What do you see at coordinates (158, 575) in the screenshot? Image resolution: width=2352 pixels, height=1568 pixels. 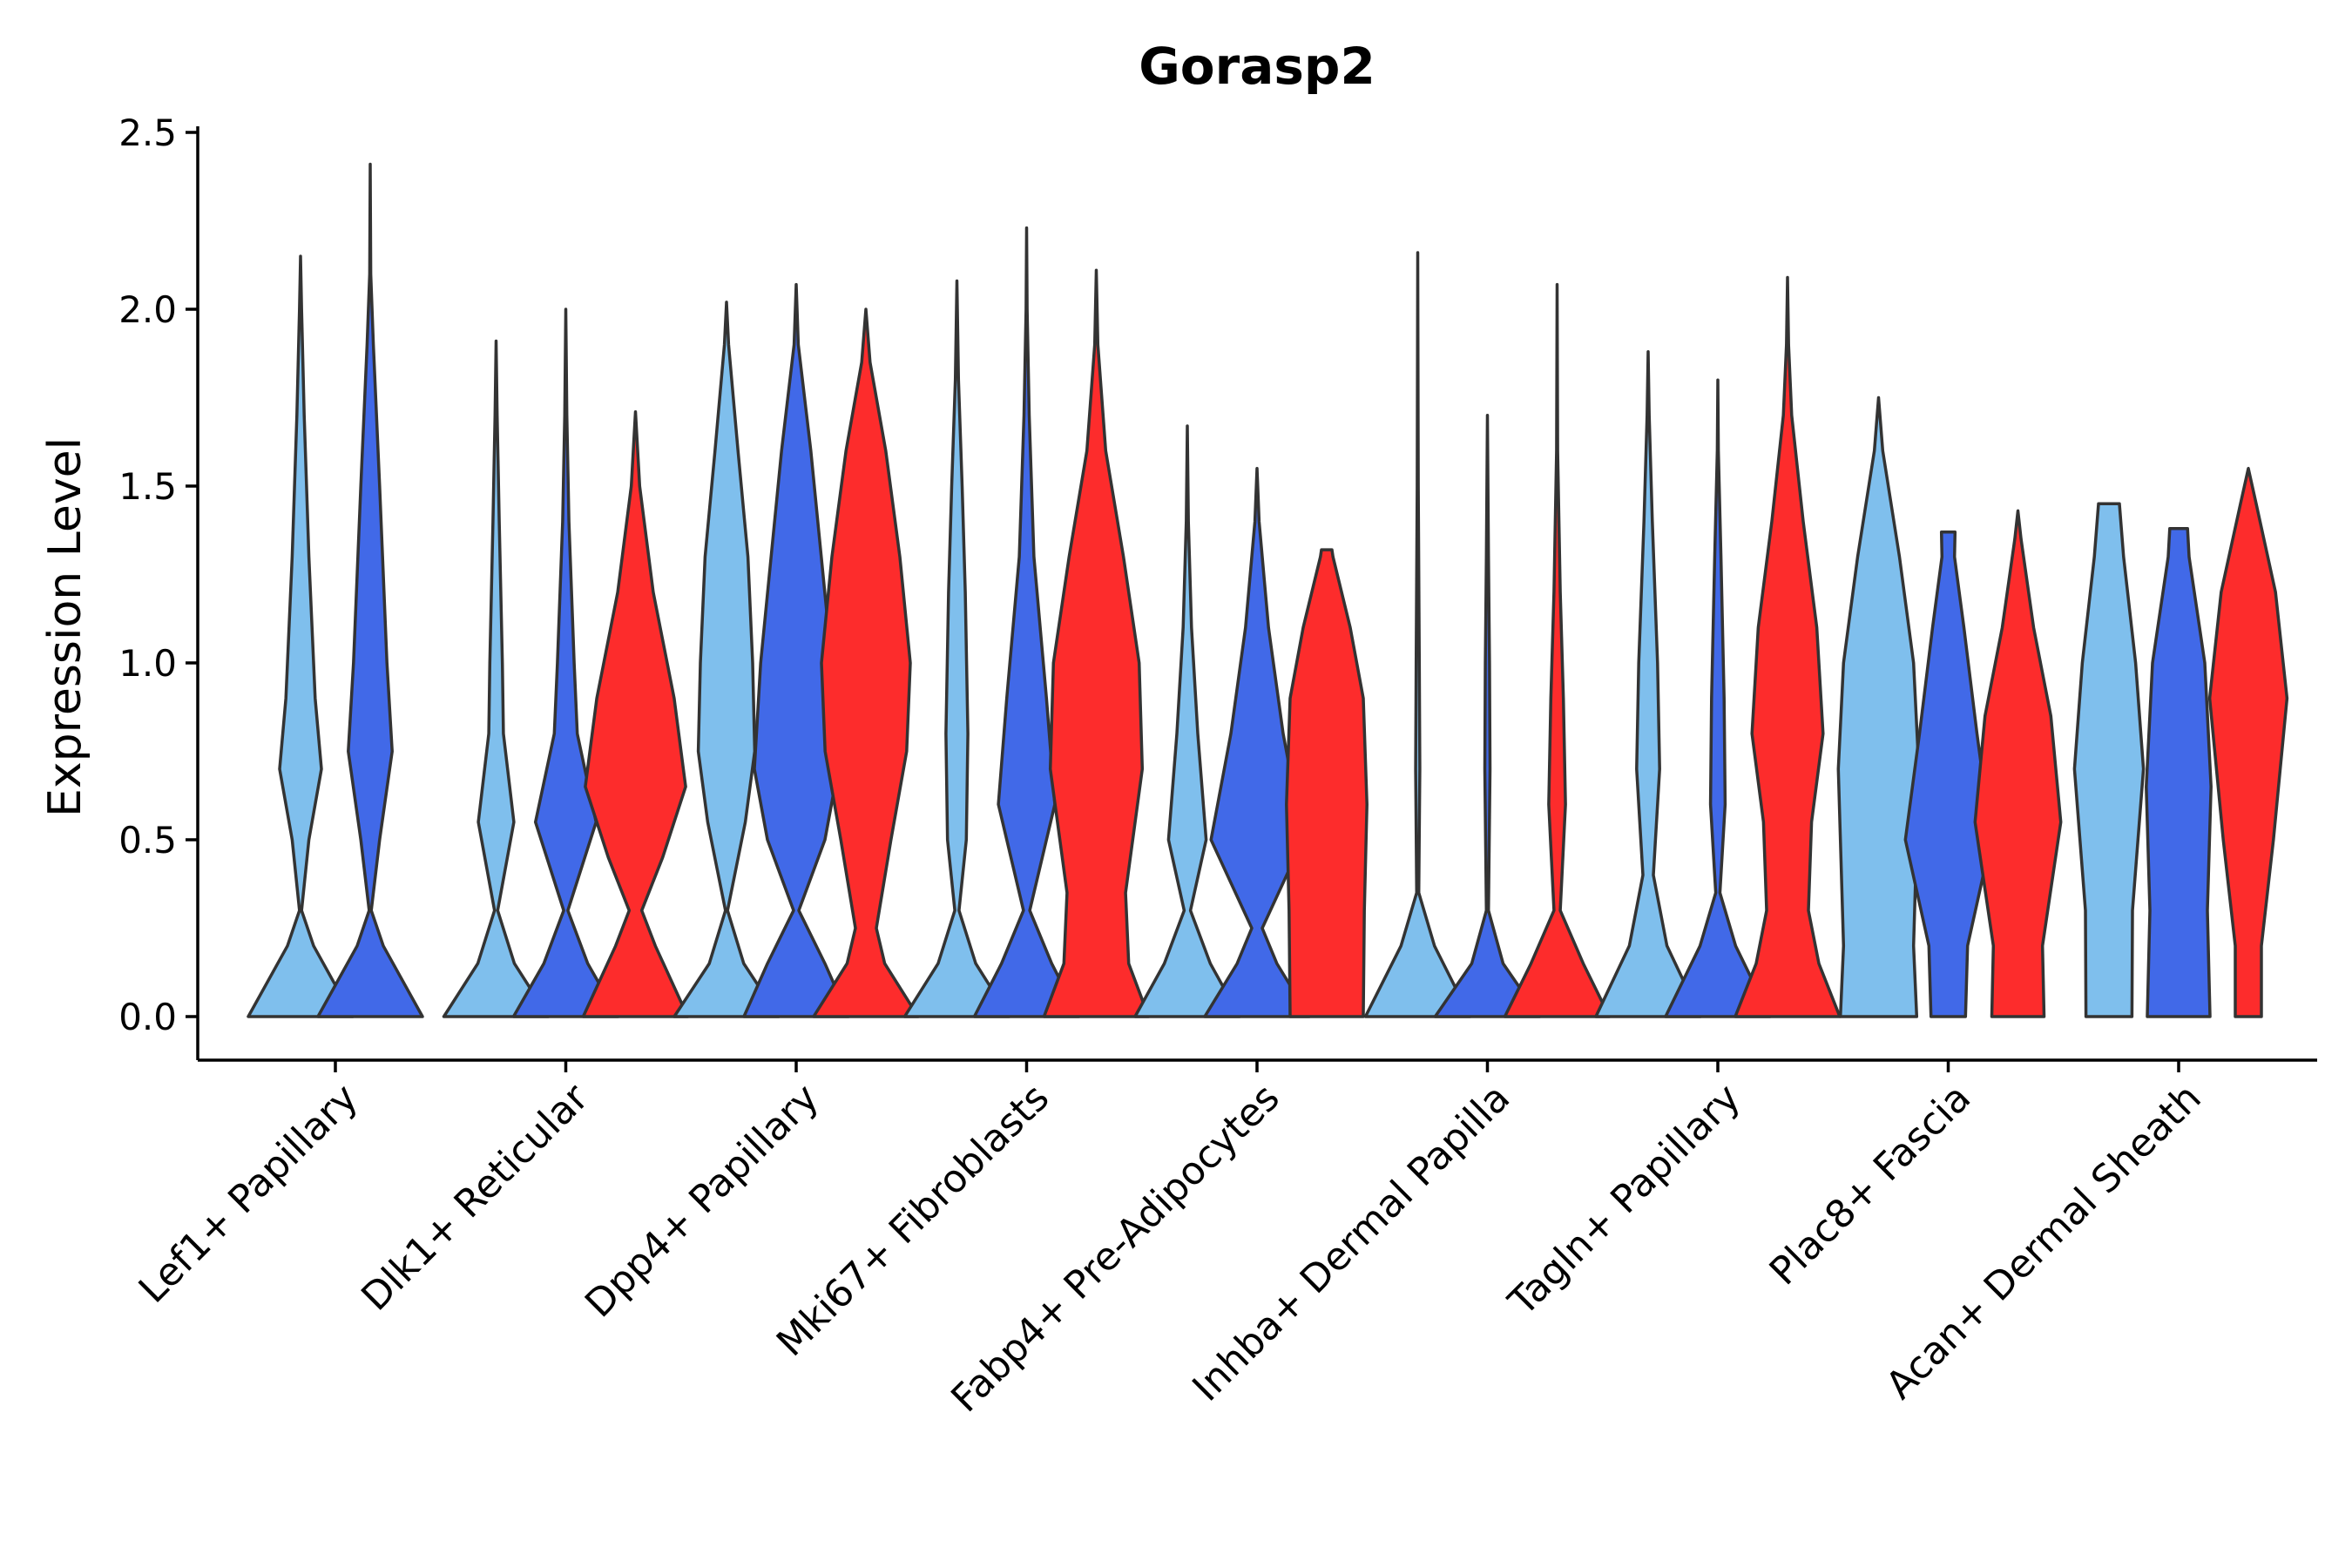 I see `y-axis-ticks: 0.0 0.5 1.0 1.5 2.0 2.5` at bounding box center [158, 575].